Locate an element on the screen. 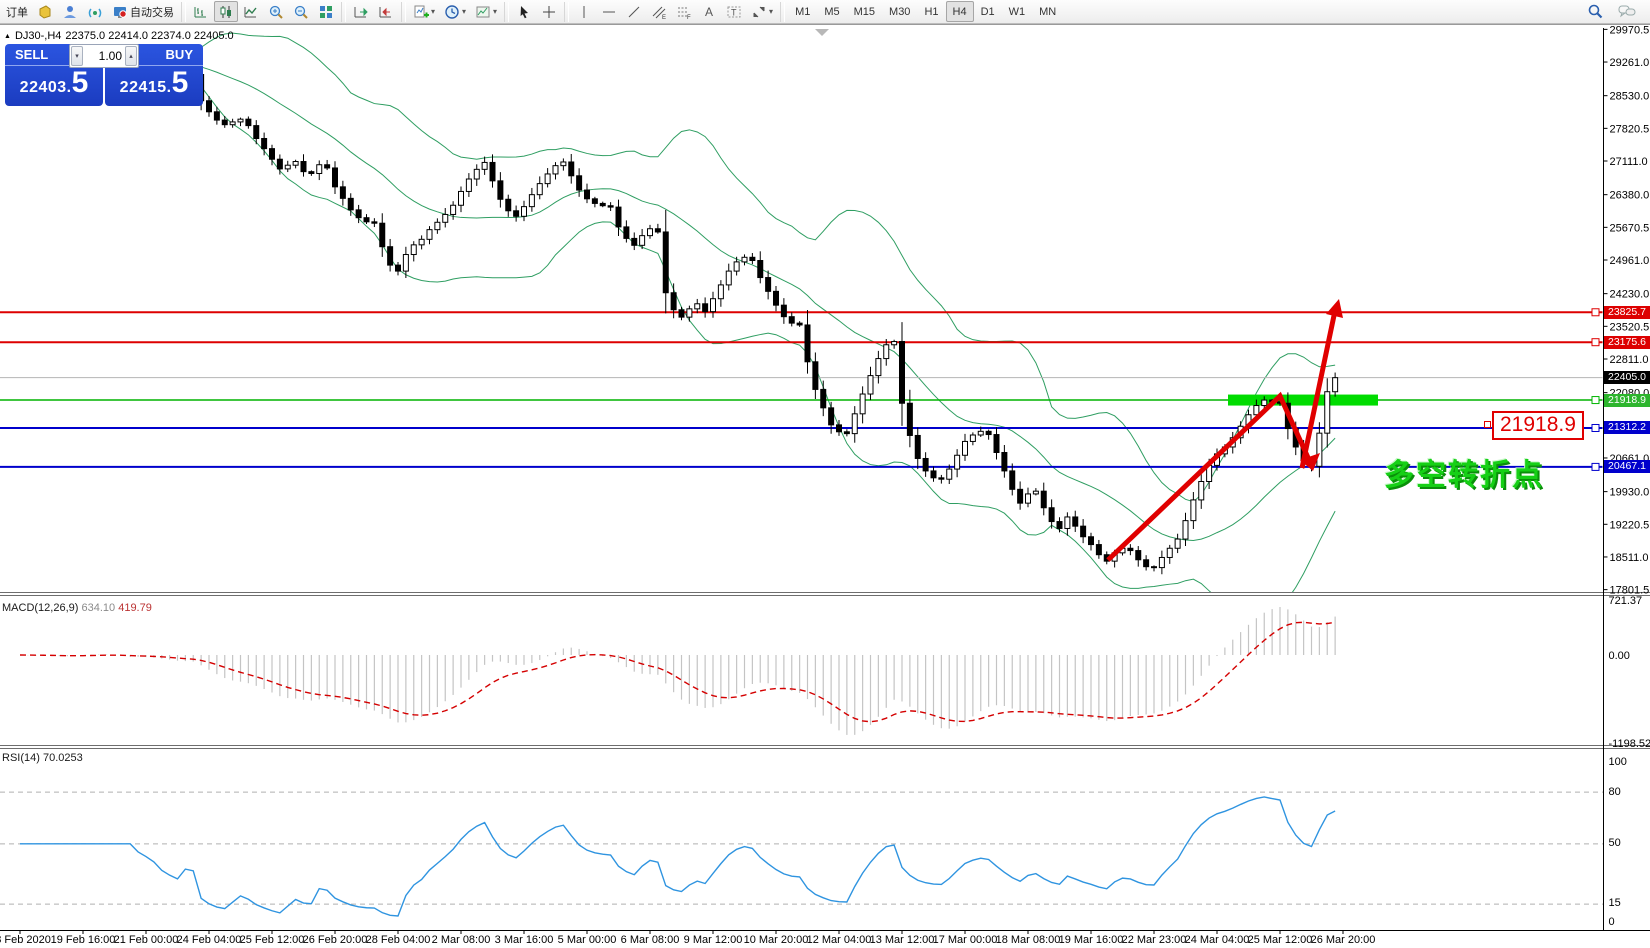 This screenshot has width=1650, height=948. timeframe-d1: D1 is located at coordinates (987, 11).